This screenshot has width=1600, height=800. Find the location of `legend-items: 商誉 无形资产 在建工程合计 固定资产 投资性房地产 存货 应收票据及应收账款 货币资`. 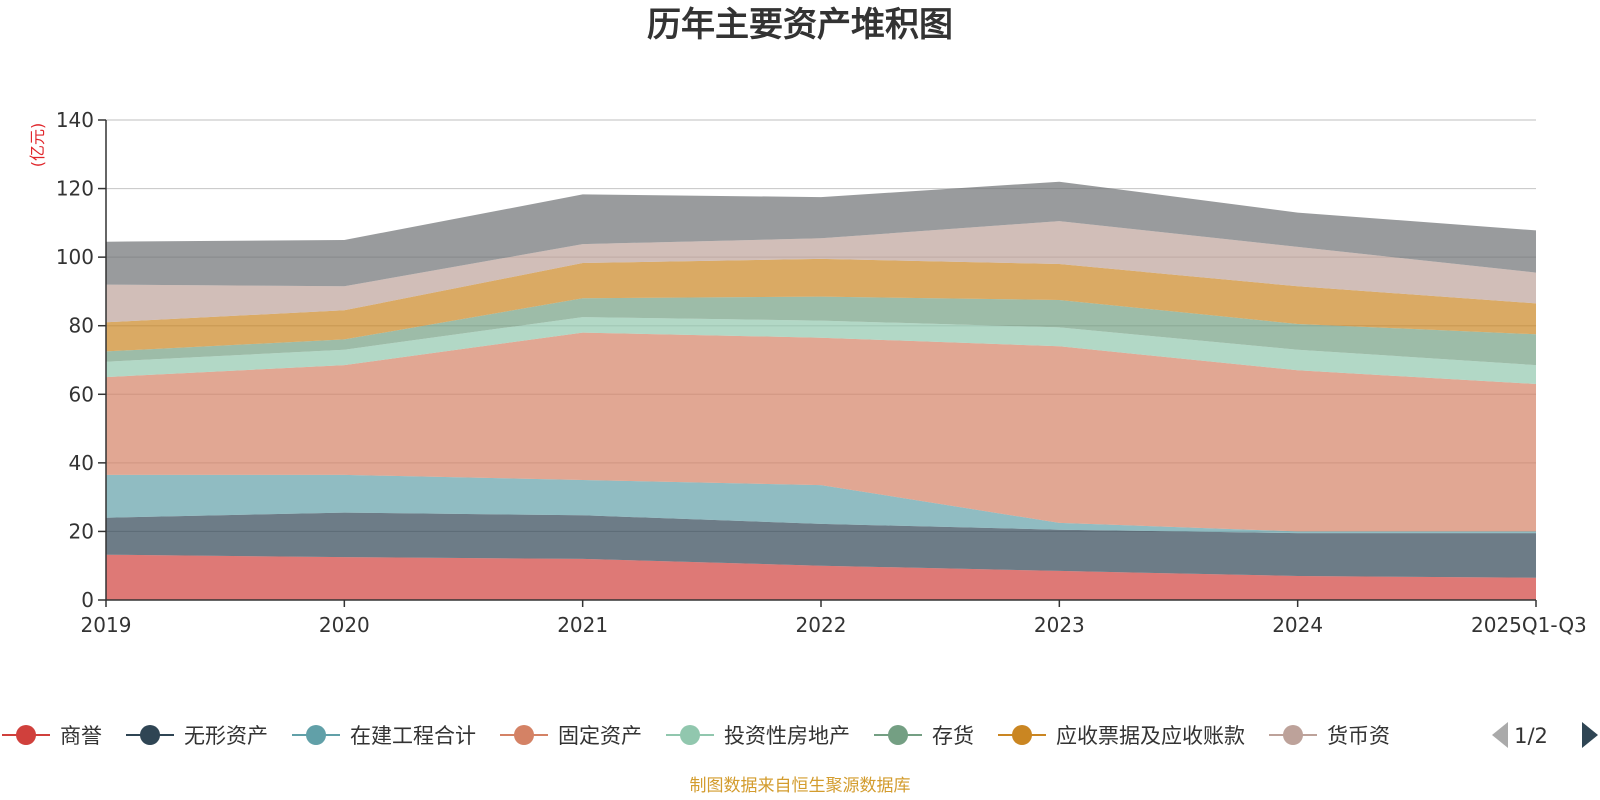

legend-items: 商誉 无形资产 在建工程合计 固定资产 投资性房地产 存货 应收票据及应收账款 货币资 is located at coordinates (696, 736).